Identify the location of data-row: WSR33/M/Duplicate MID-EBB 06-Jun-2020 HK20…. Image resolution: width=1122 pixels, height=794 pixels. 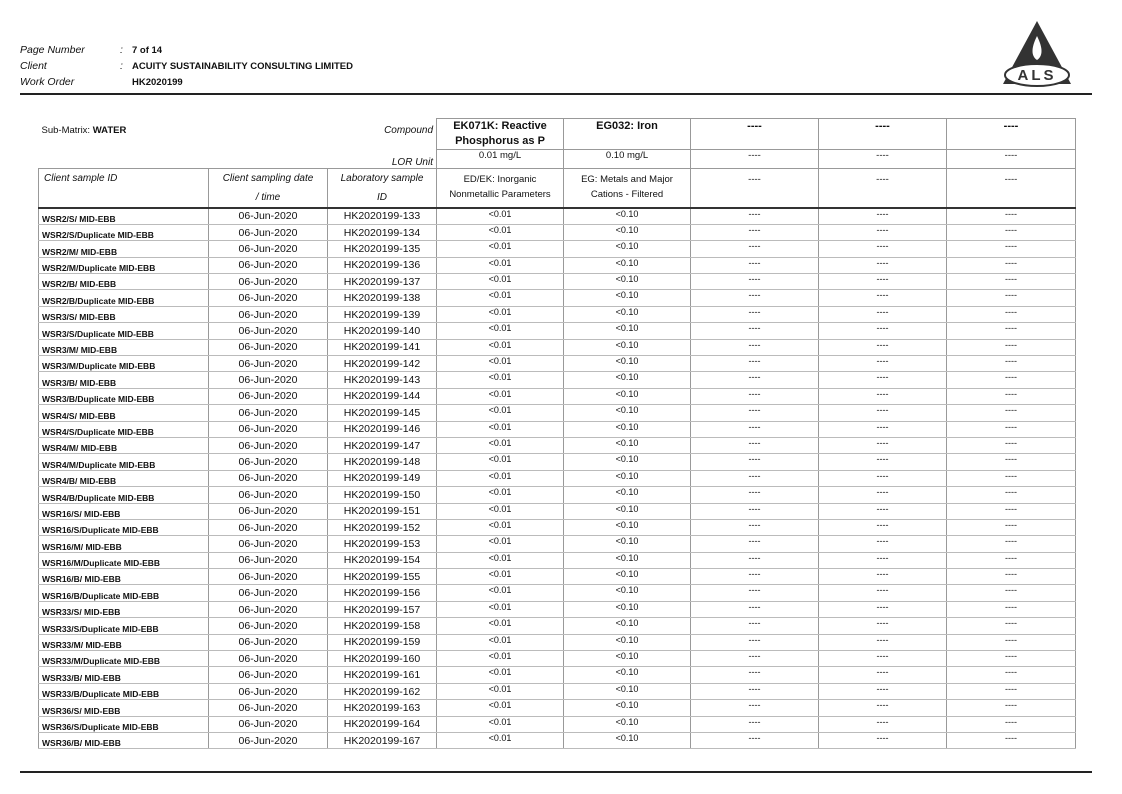
(557, 659).